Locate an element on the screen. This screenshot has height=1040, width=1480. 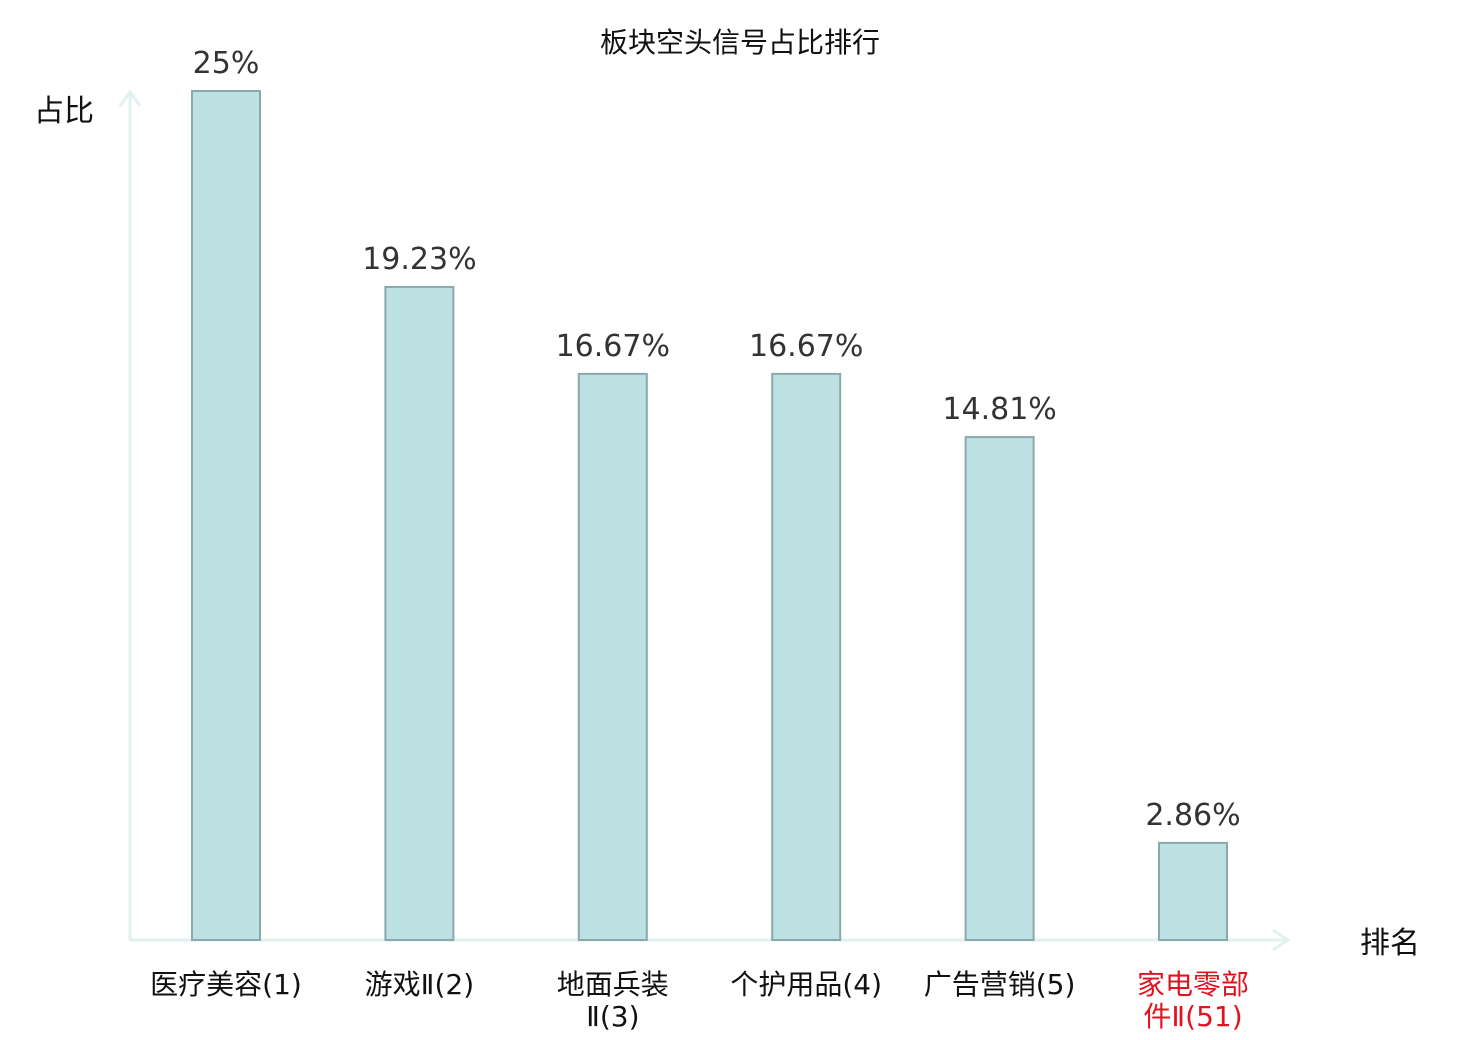
bar-value-label-3: 16.67% is located at coordinates (613, 346).